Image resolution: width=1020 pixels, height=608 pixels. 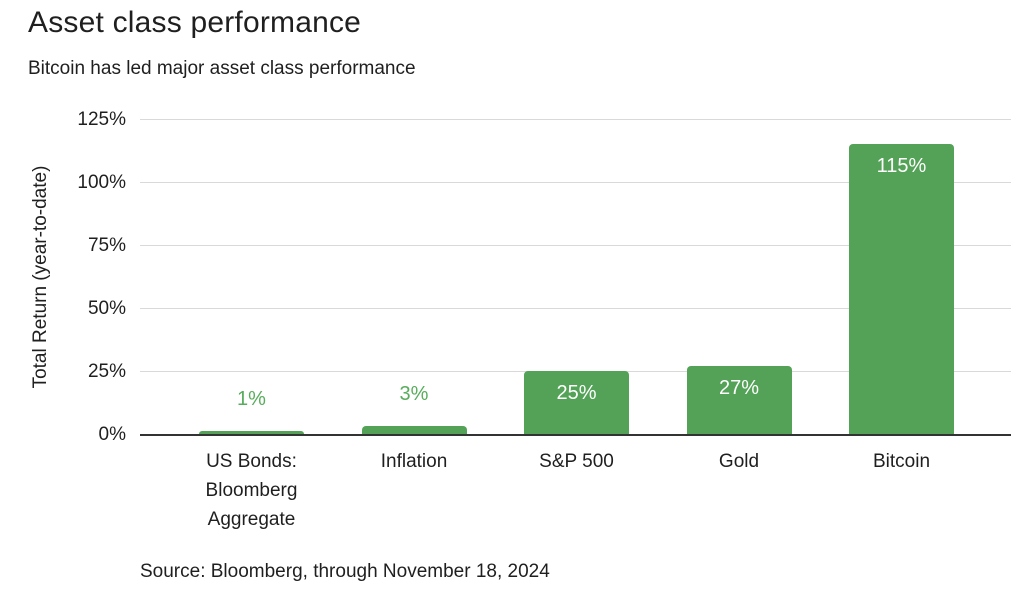 I want to click on x-axis-label-us-bonds-bloomberg-aggregate: US Bonds: Bloomberg Aggregate, so click(x=251, y=490).